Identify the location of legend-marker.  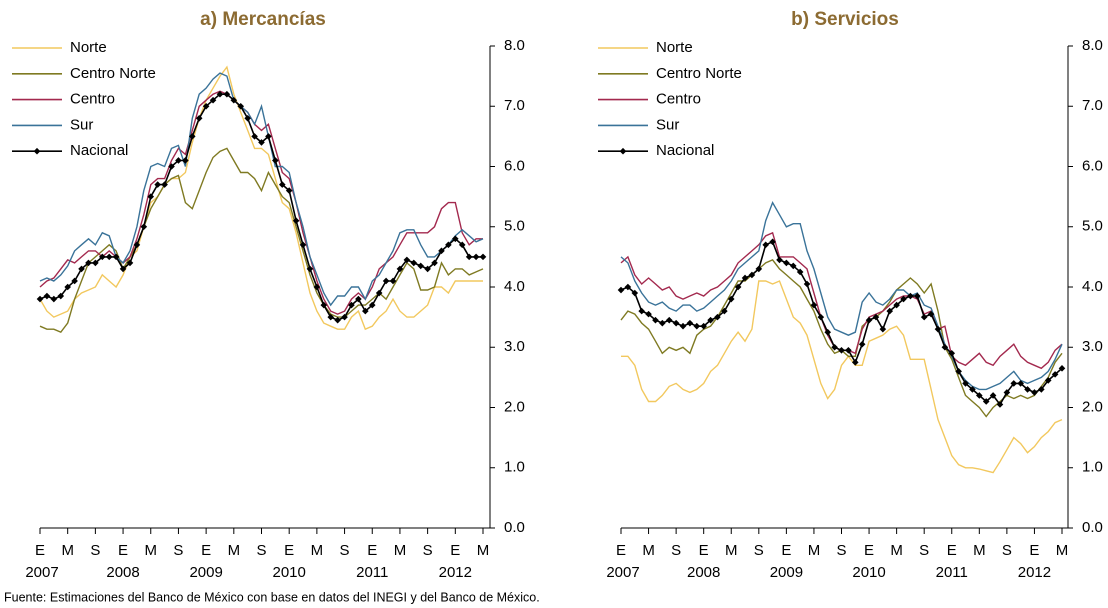
(37, 151).